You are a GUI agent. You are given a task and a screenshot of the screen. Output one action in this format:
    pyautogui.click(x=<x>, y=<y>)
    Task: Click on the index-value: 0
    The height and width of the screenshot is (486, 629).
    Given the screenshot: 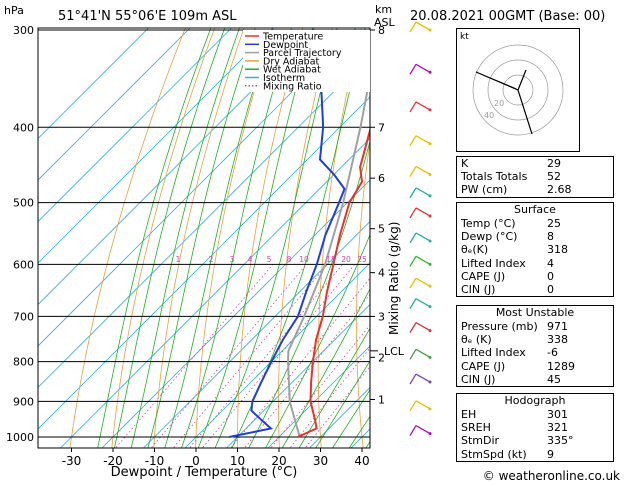 What is the action you would take?
    pyautogui.click(x=550, y=276)
    